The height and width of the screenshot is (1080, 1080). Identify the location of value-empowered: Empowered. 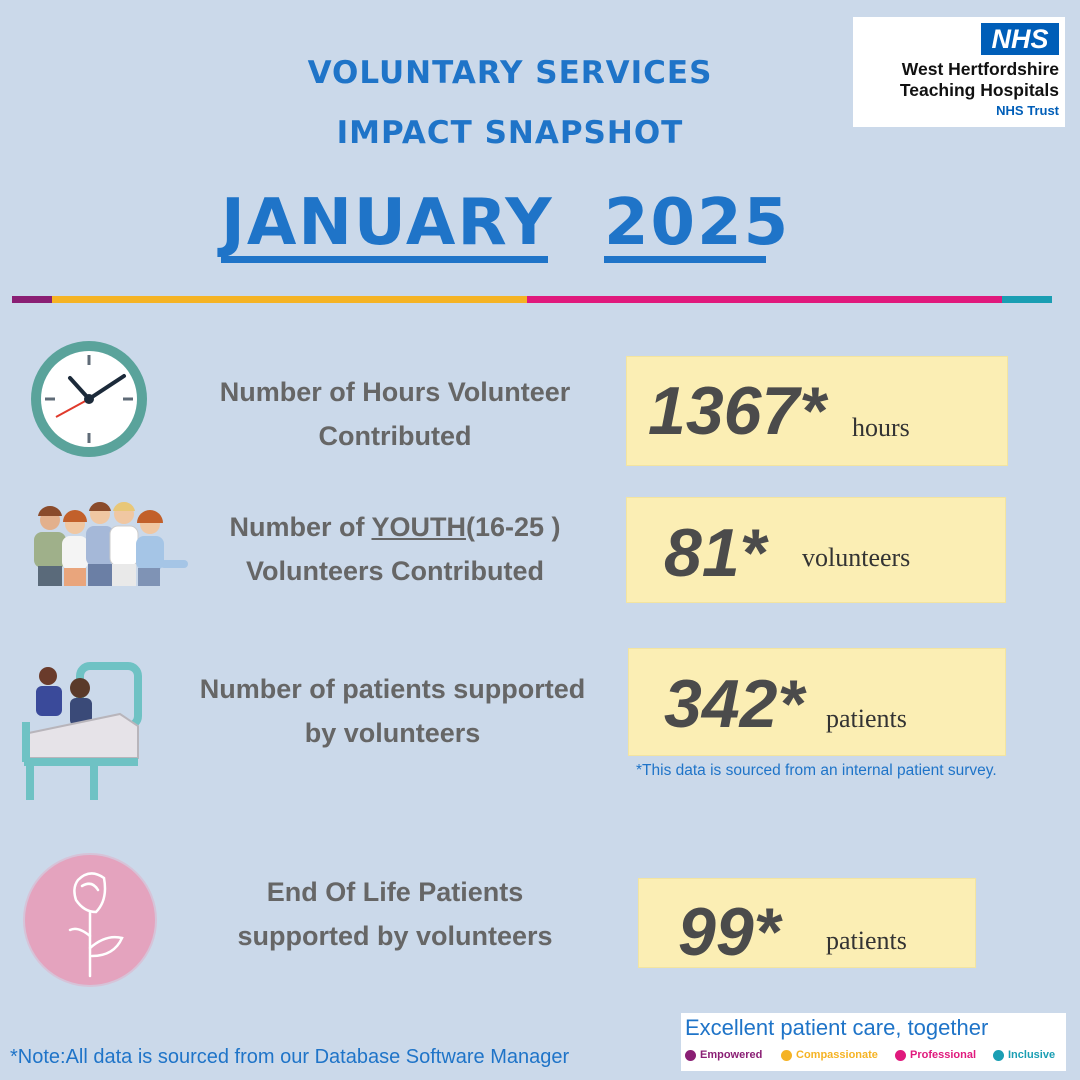
(723, 1055).